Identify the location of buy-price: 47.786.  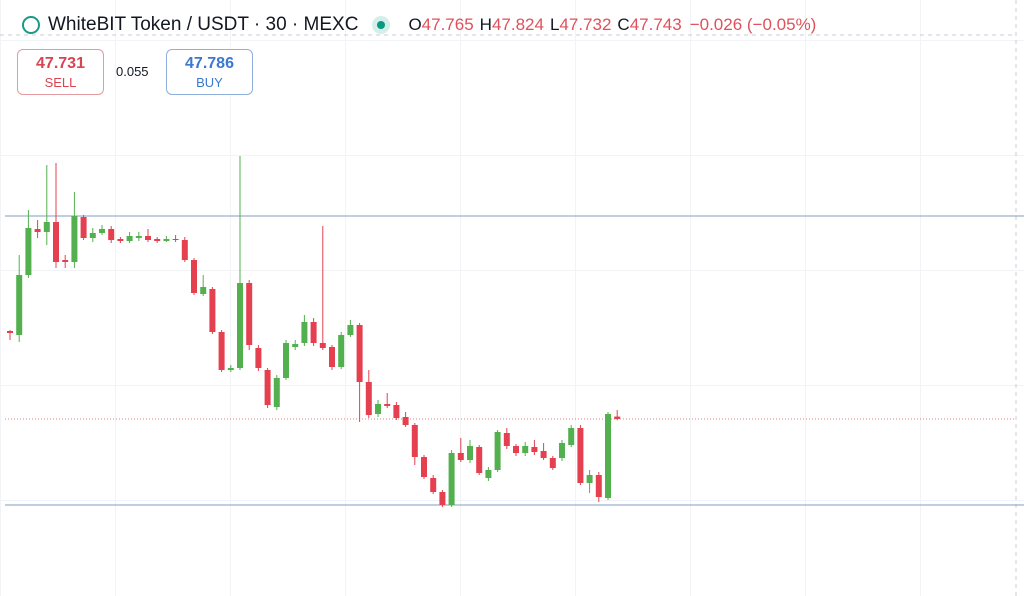
(209, 63).